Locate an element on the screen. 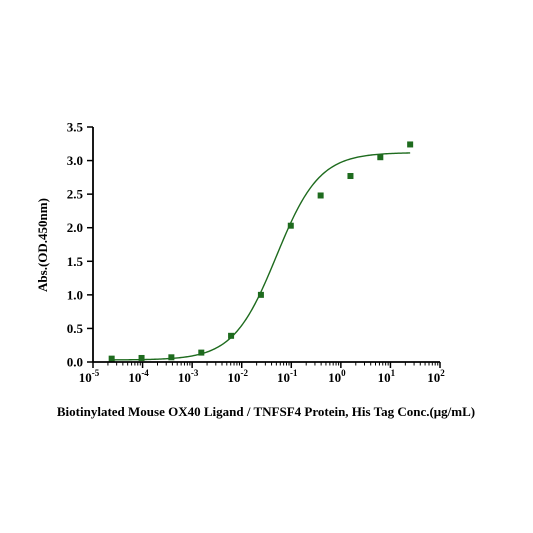 This screenshot has width=533, height=533. x-tick-label: 10⁻² is located at coordinates (237, 376).